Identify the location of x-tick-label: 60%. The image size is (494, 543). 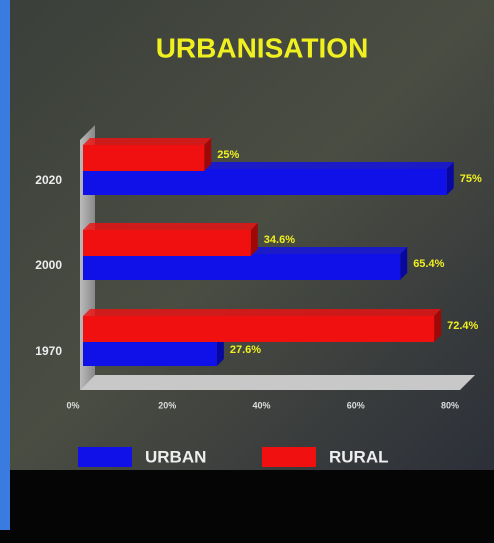
(356, 405).